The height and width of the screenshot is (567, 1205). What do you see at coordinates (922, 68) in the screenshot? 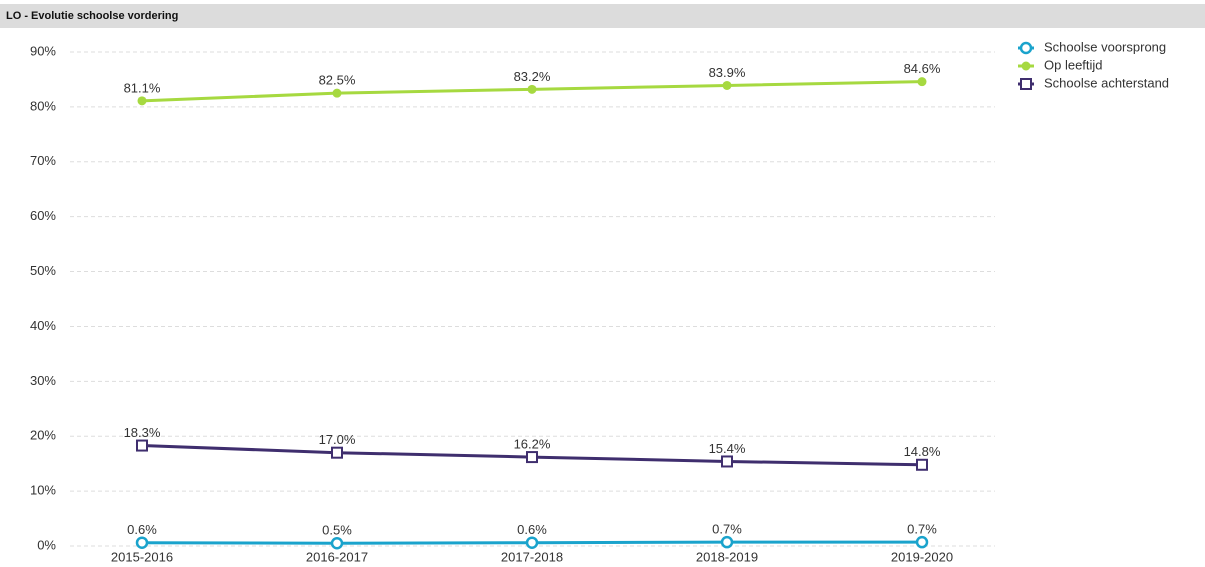
I see `data-label: 84.6%` at bounding box center [922, 68].